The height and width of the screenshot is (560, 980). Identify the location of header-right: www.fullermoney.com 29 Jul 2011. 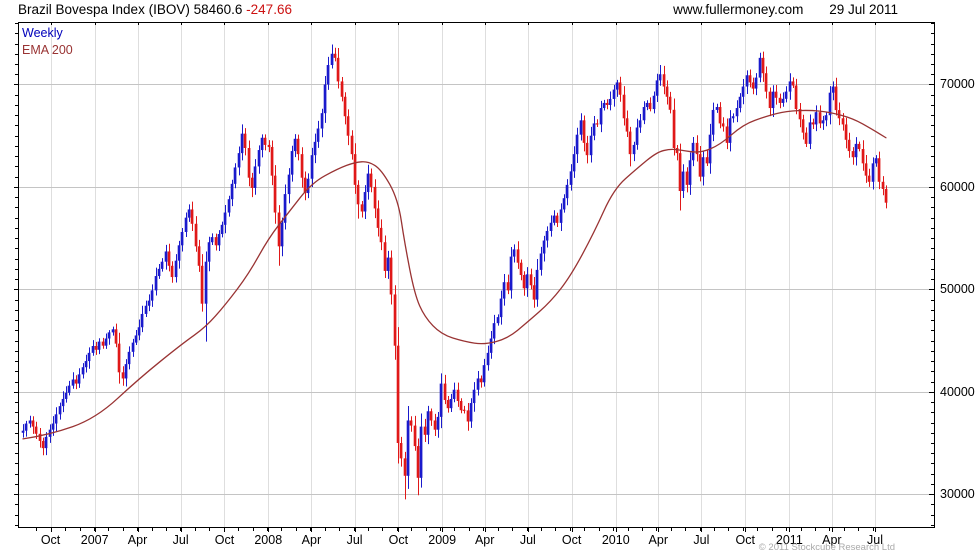
(785, 9).